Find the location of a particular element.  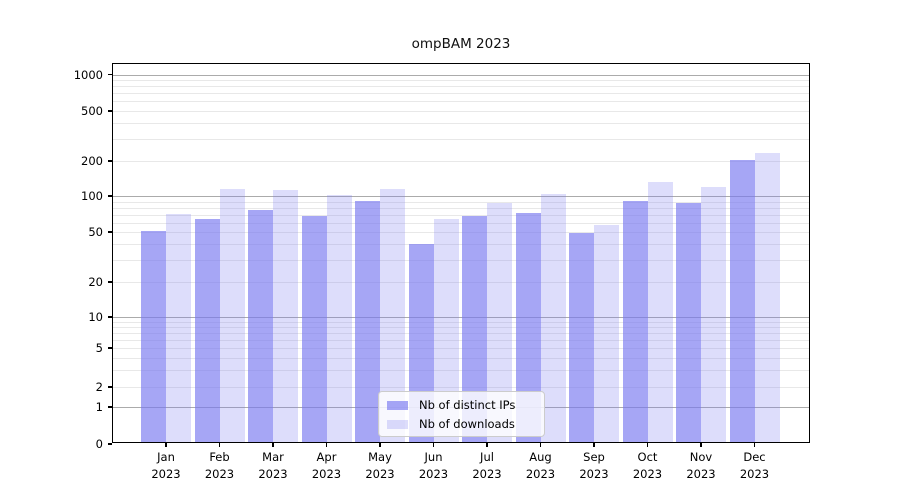

bar-apr-downloads is located at coordinates (339, 318).